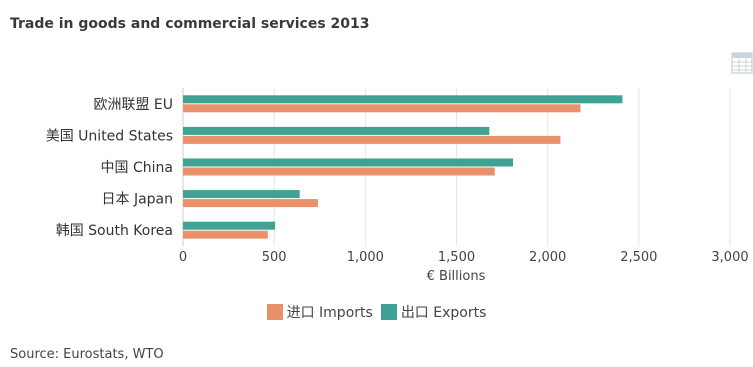 The width and height of the screenshot is (753, 367). Describe the element at coordinates (87, 354) in the screenshot. I see `source-note: Source: Eurostats, WTO` at that location.